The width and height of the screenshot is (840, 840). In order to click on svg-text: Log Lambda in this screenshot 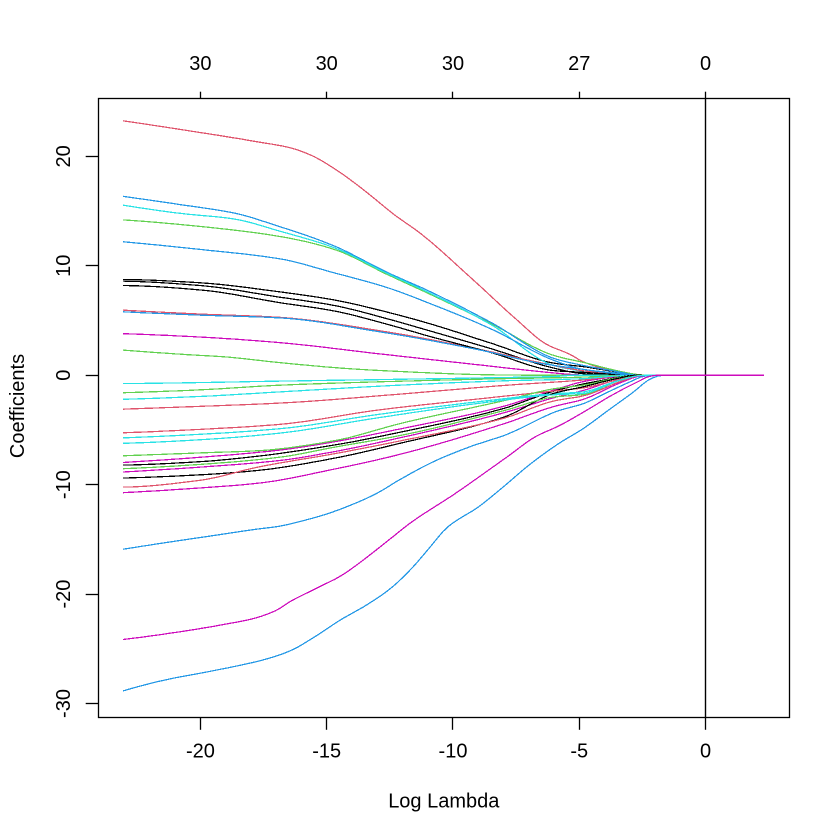, I will do `click(444, 802)`.